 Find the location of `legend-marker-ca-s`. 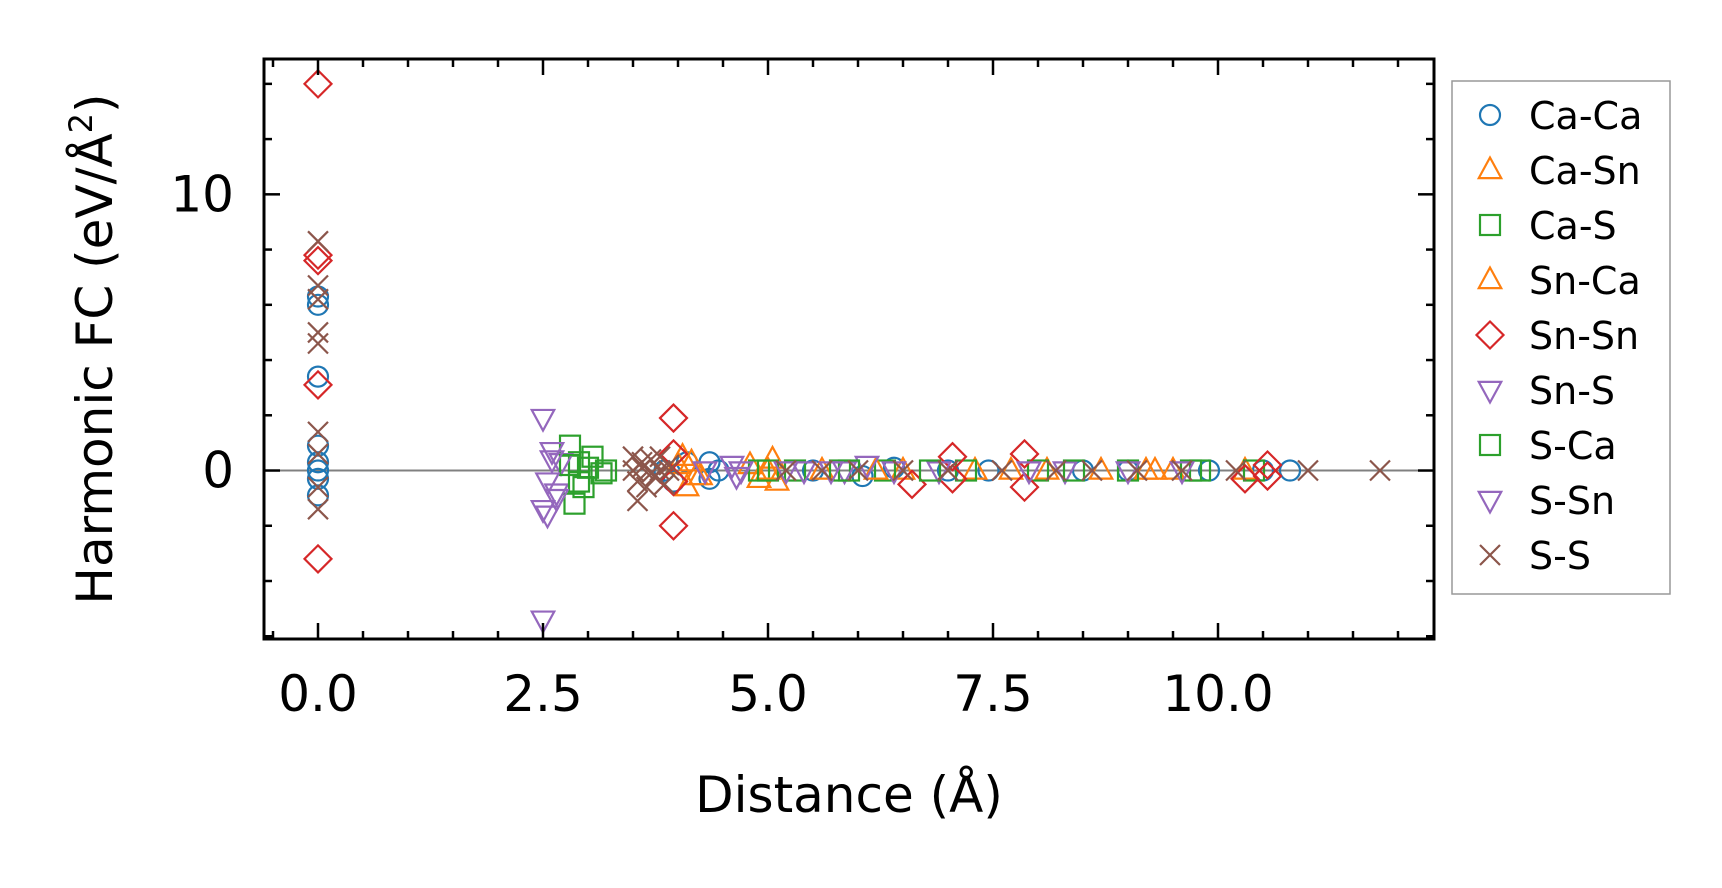

legend-marker-ca-s is located at coordinates (1490, 225).